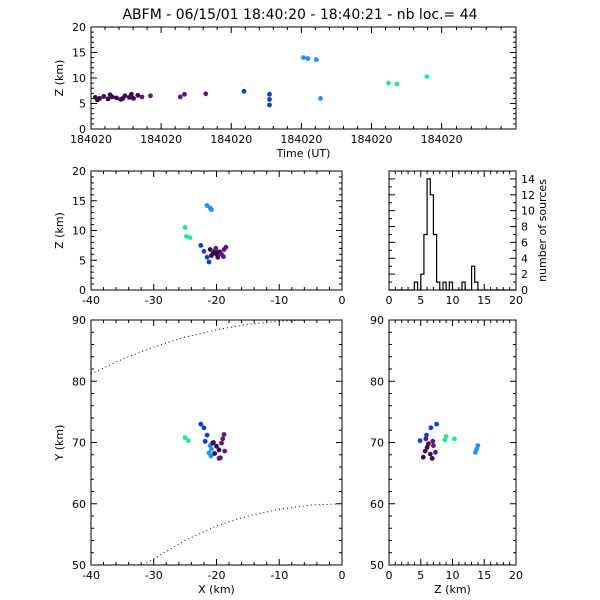  What do you see at coordinates (216, 347) in the screenshot?
I see `dotted-reference-curve` at bounding box center [216, 347].